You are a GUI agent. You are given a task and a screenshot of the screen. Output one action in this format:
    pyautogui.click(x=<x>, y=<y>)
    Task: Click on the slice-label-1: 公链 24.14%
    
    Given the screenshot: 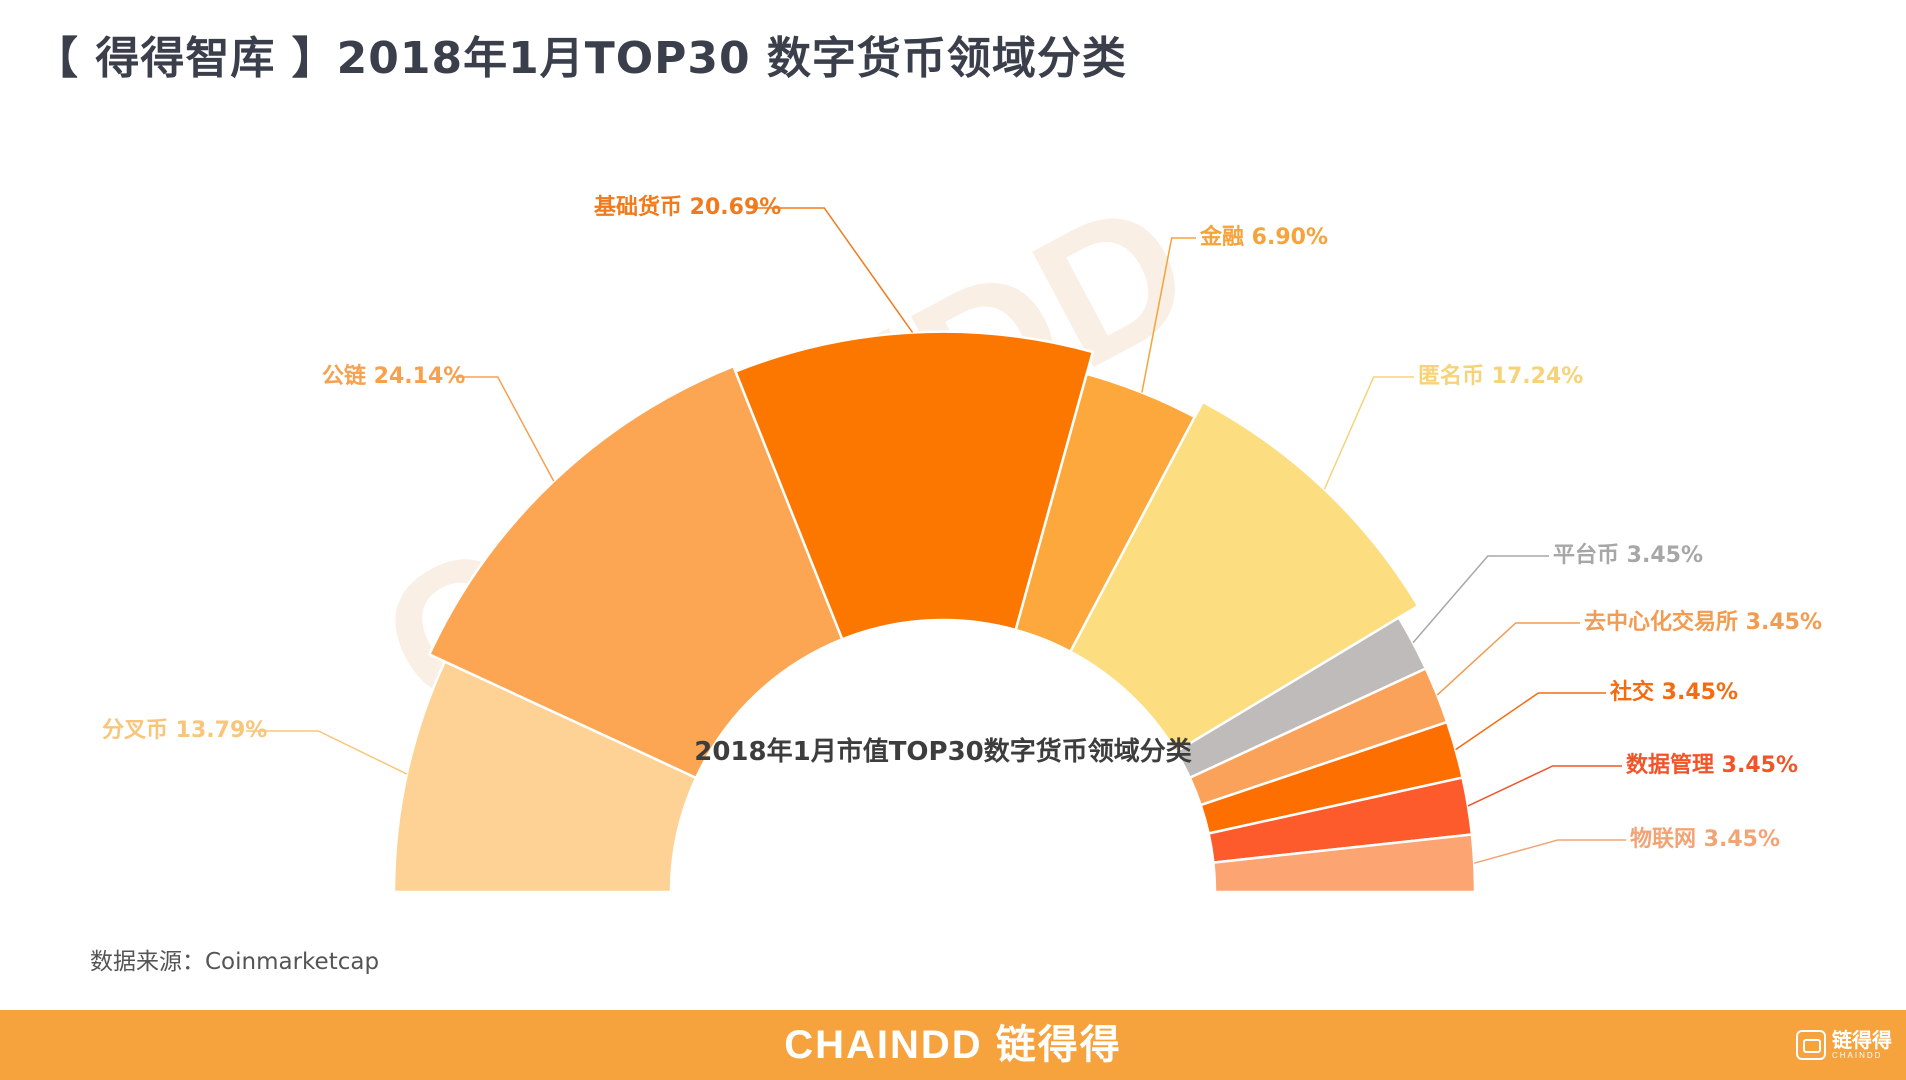 What is the action you would take?
    pyautogui.click(x=393, y=376)
    